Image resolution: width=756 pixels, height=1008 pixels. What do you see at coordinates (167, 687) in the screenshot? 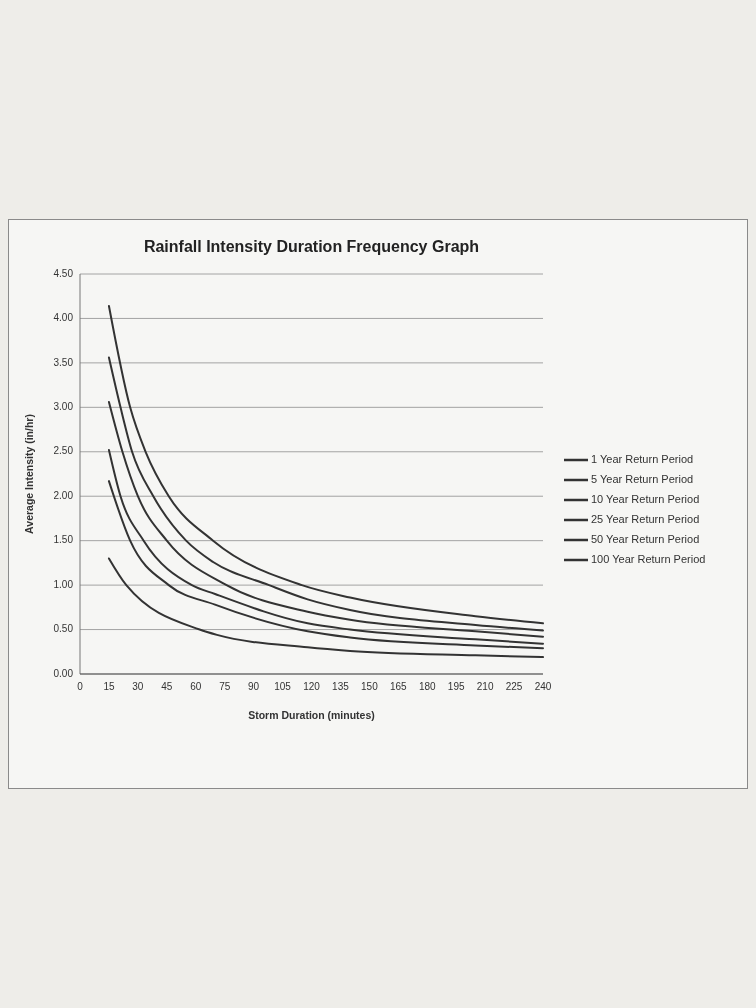
I see `x-tick-label: 45` at bounding box center [167, 687].